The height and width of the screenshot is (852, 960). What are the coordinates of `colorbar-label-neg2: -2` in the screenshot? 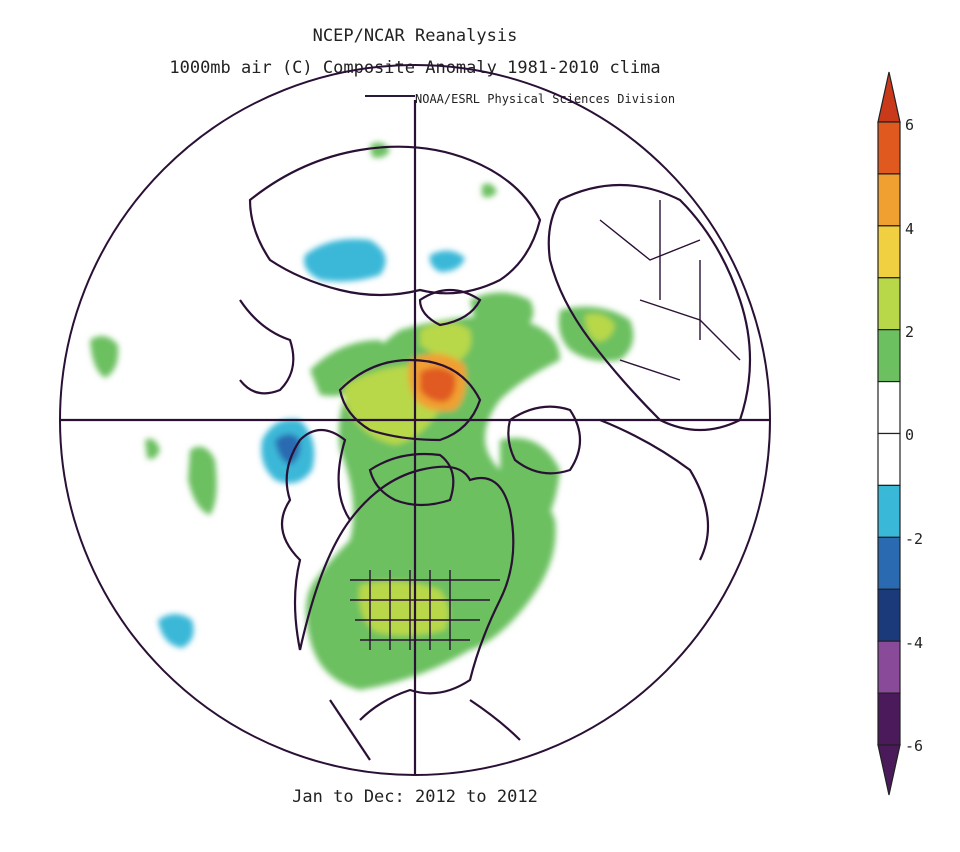 It's located at (914, 539).